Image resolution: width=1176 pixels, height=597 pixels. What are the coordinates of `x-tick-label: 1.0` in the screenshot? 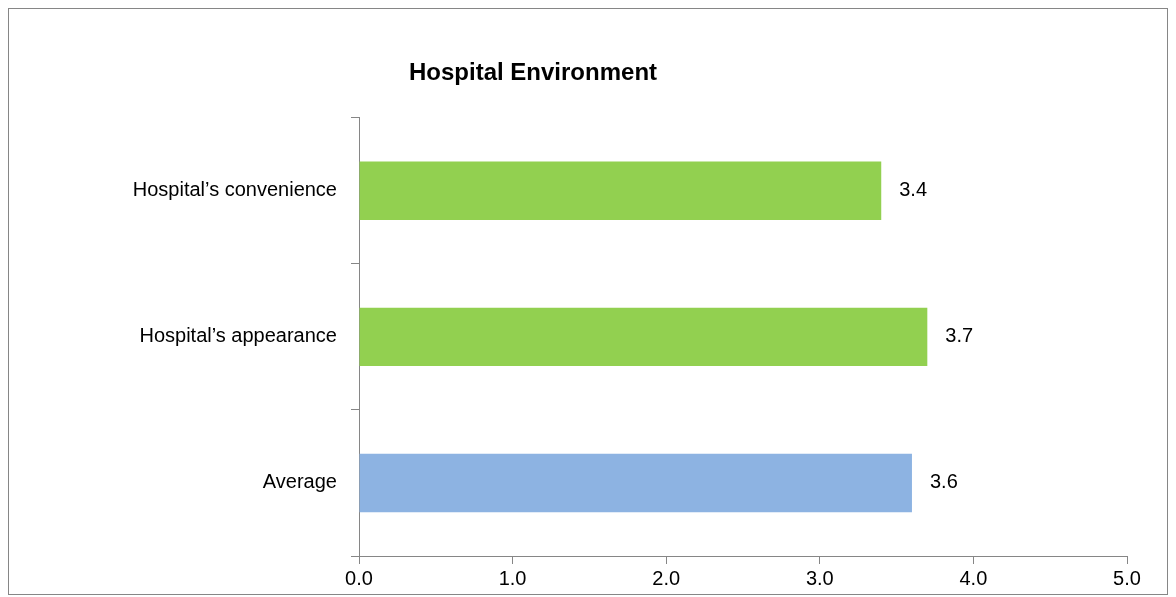 It's located at (512, 577).